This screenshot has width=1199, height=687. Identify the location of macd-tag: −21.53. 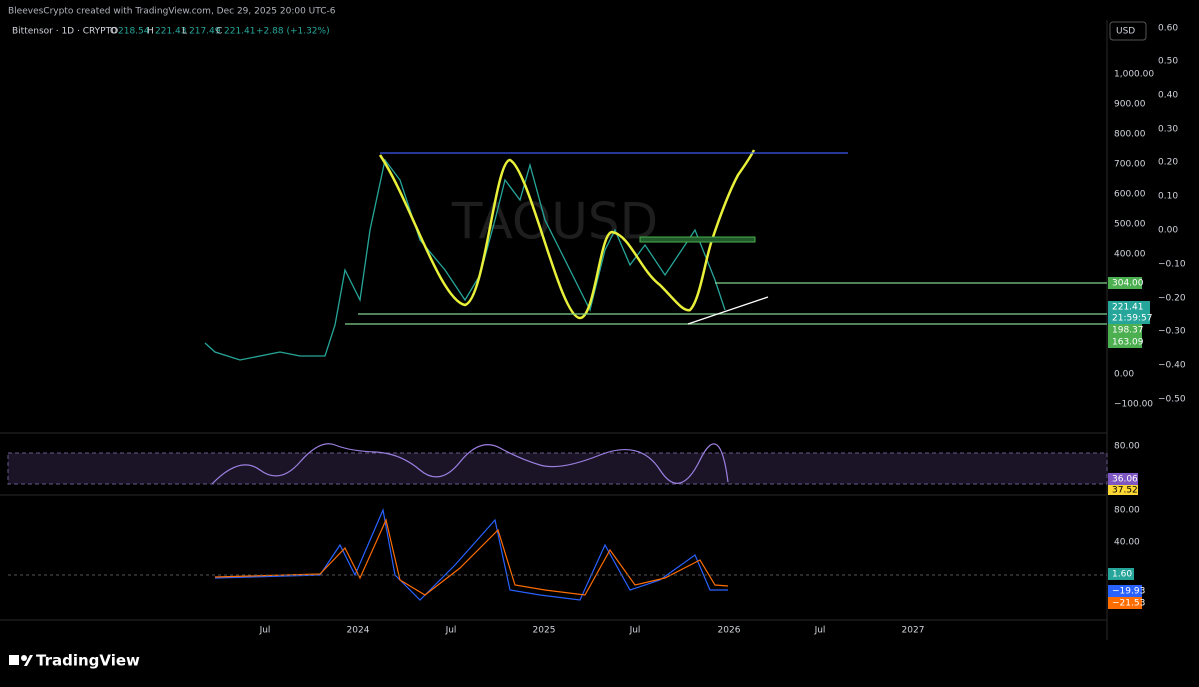
(1128, 604).